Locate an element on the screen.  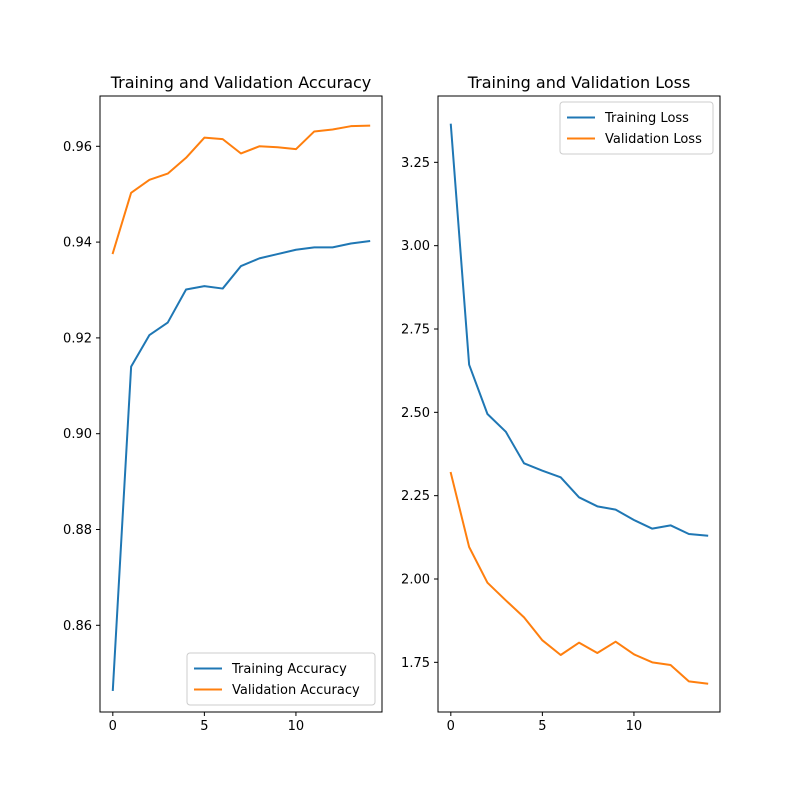
accuracy-chart-x-tick-label: 0 is located at coordinates (113, 726).